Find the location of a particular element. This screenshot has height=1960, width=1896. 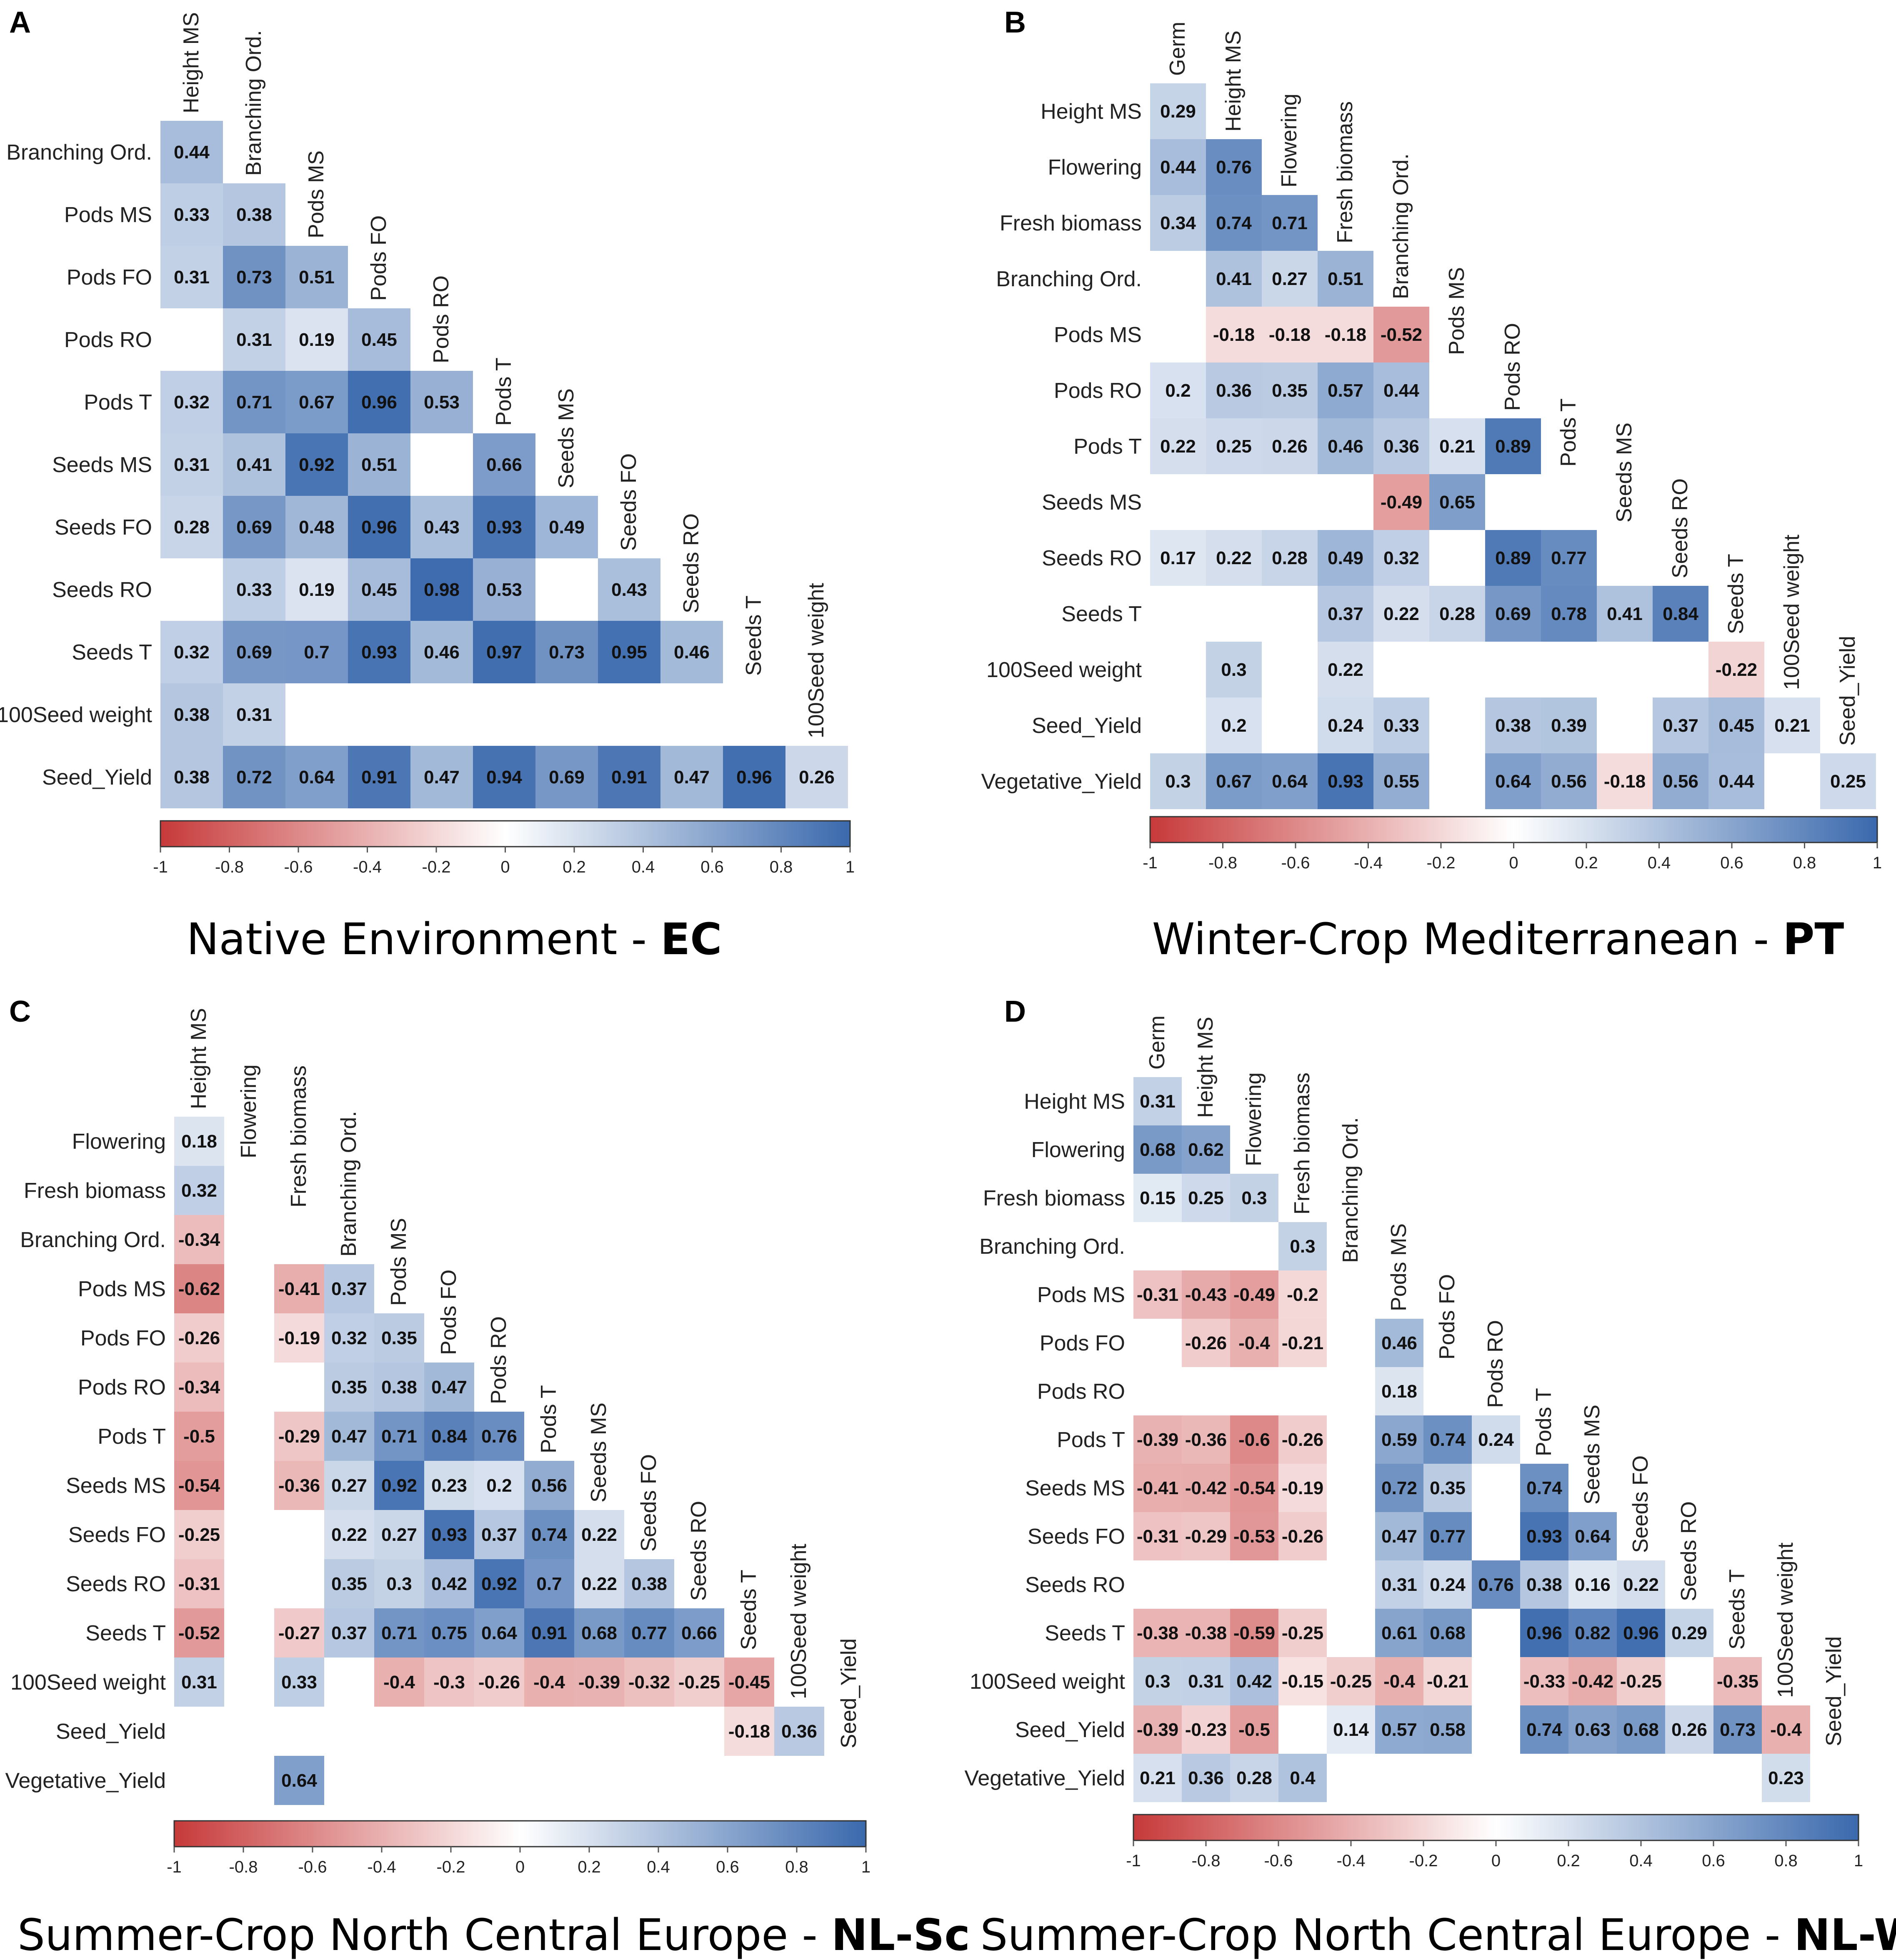

row-label: Seeds T is located at coordinates (112, 652).